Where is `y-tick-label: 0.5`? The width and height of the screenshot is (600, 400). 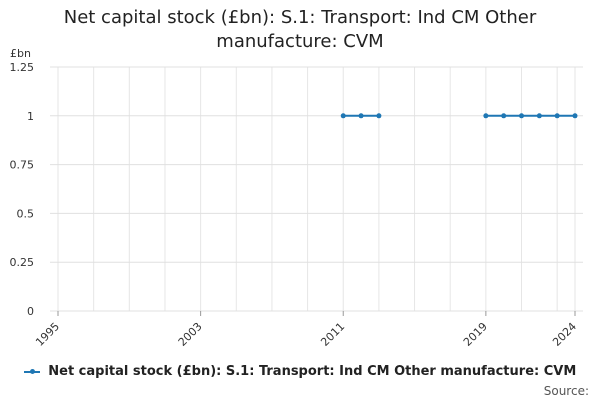
y-tick-label: 0.5 is located at coordinates (26, 213).